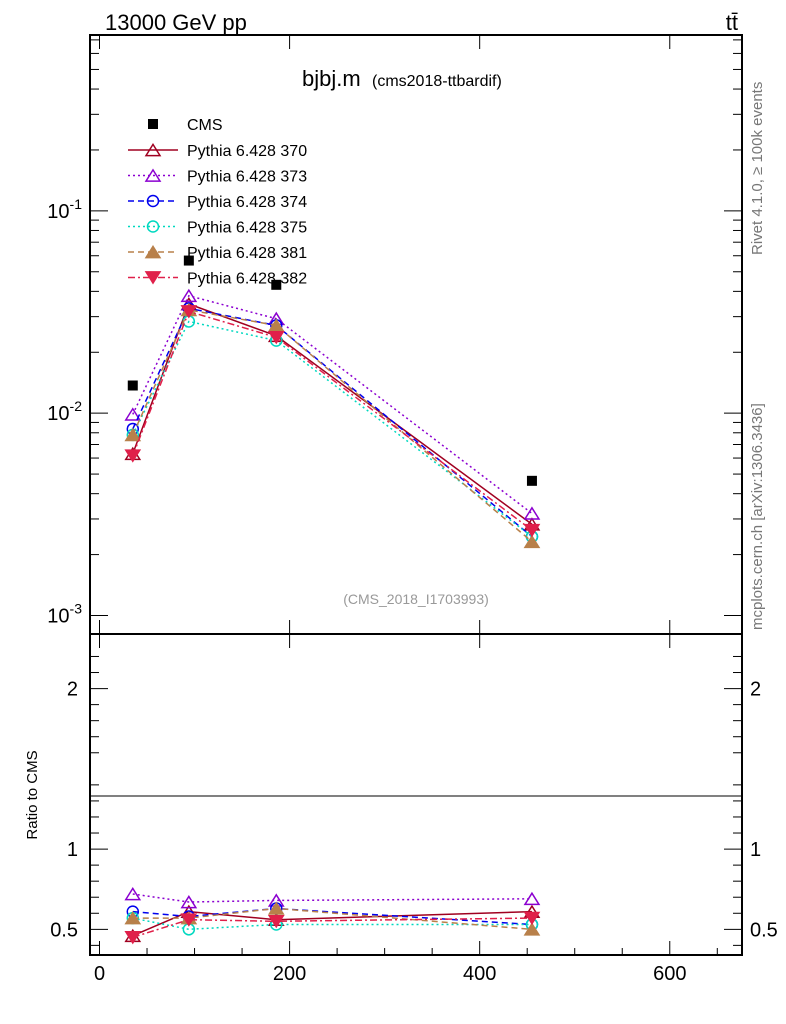 Image resolution: width=786 pixels, height=1024 pixels. I want to click on rivet-label: Rivet 4.1.0, ≥ 100k events, so click(757, 168).